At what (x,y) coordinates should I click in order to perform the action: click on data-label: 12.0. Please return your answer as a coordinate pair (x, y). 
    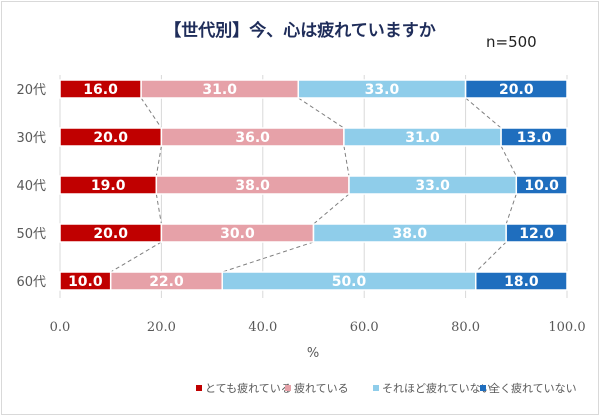
    Looking at the image, I should click on (536, 234).